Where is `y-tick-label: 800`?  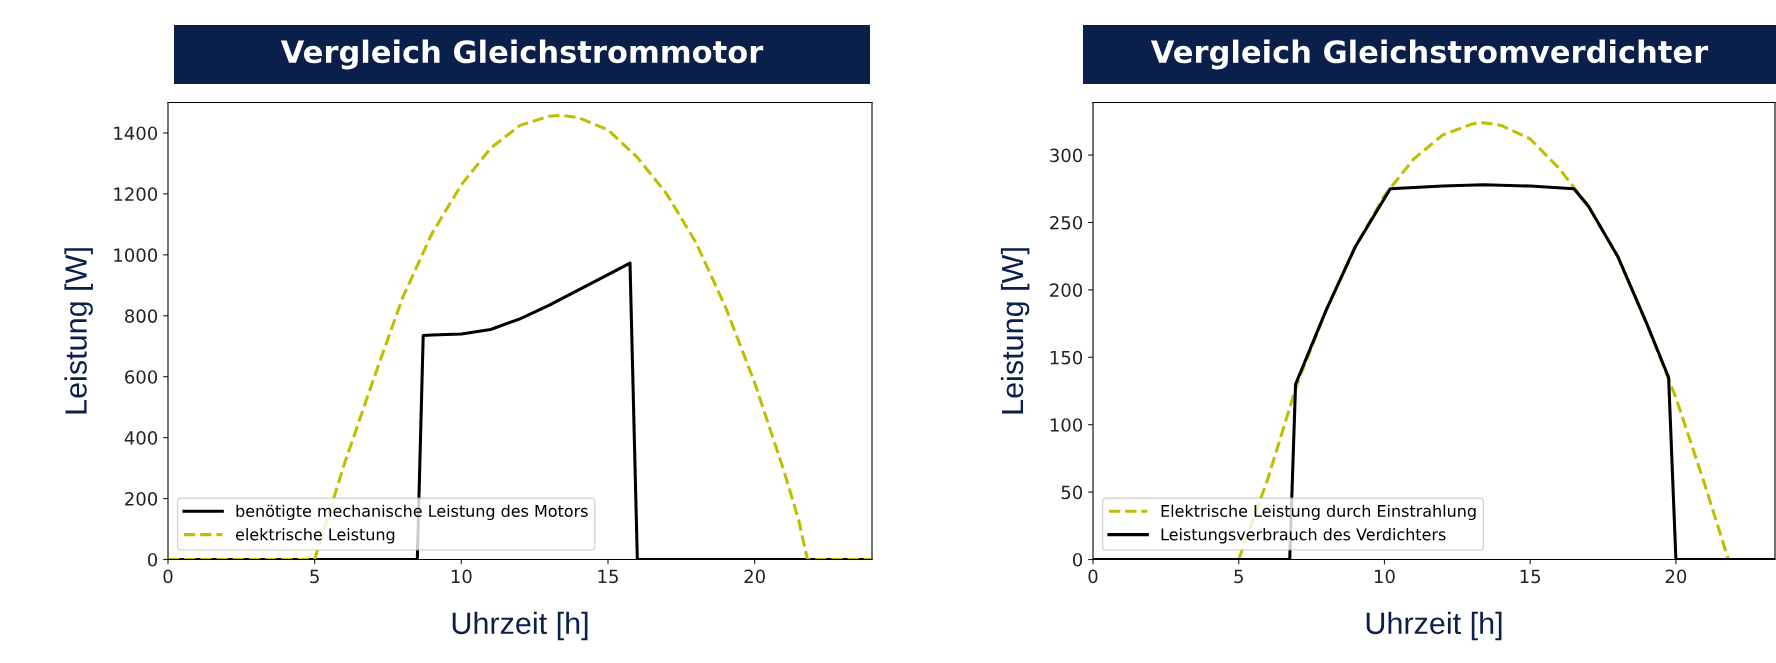 y-tick-label: 800 is located at coordinates (141, 316).